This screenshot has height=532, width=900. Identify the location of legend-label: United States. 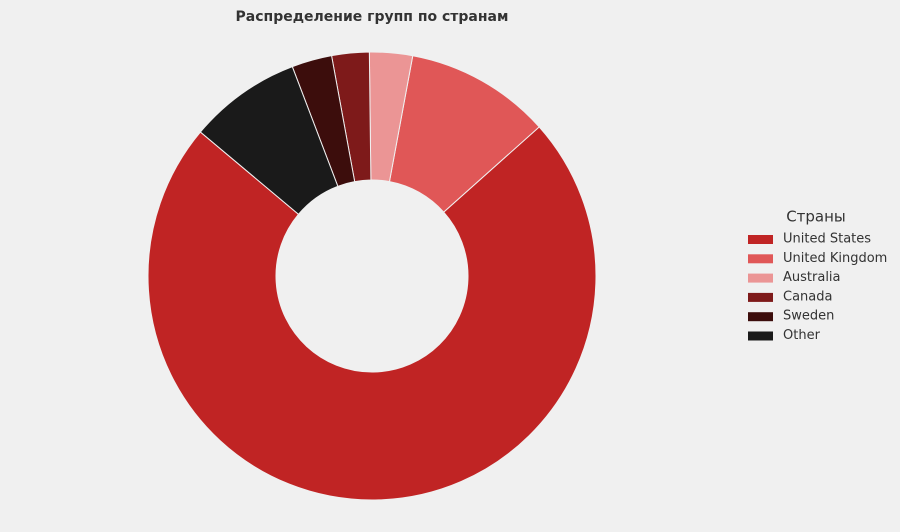
(827, 239).